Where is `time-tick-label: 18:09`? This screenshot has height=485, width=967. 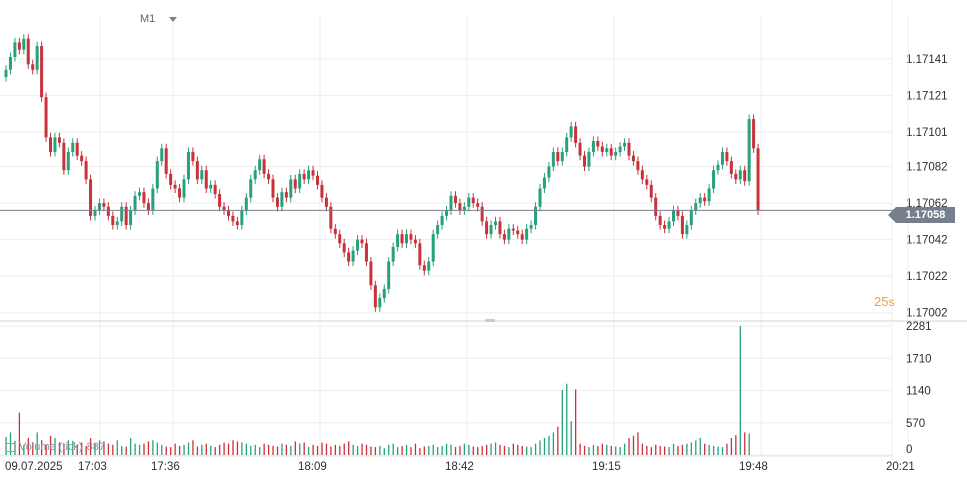 time-tick-label: 18:09 is located at coordinates (312, 467).